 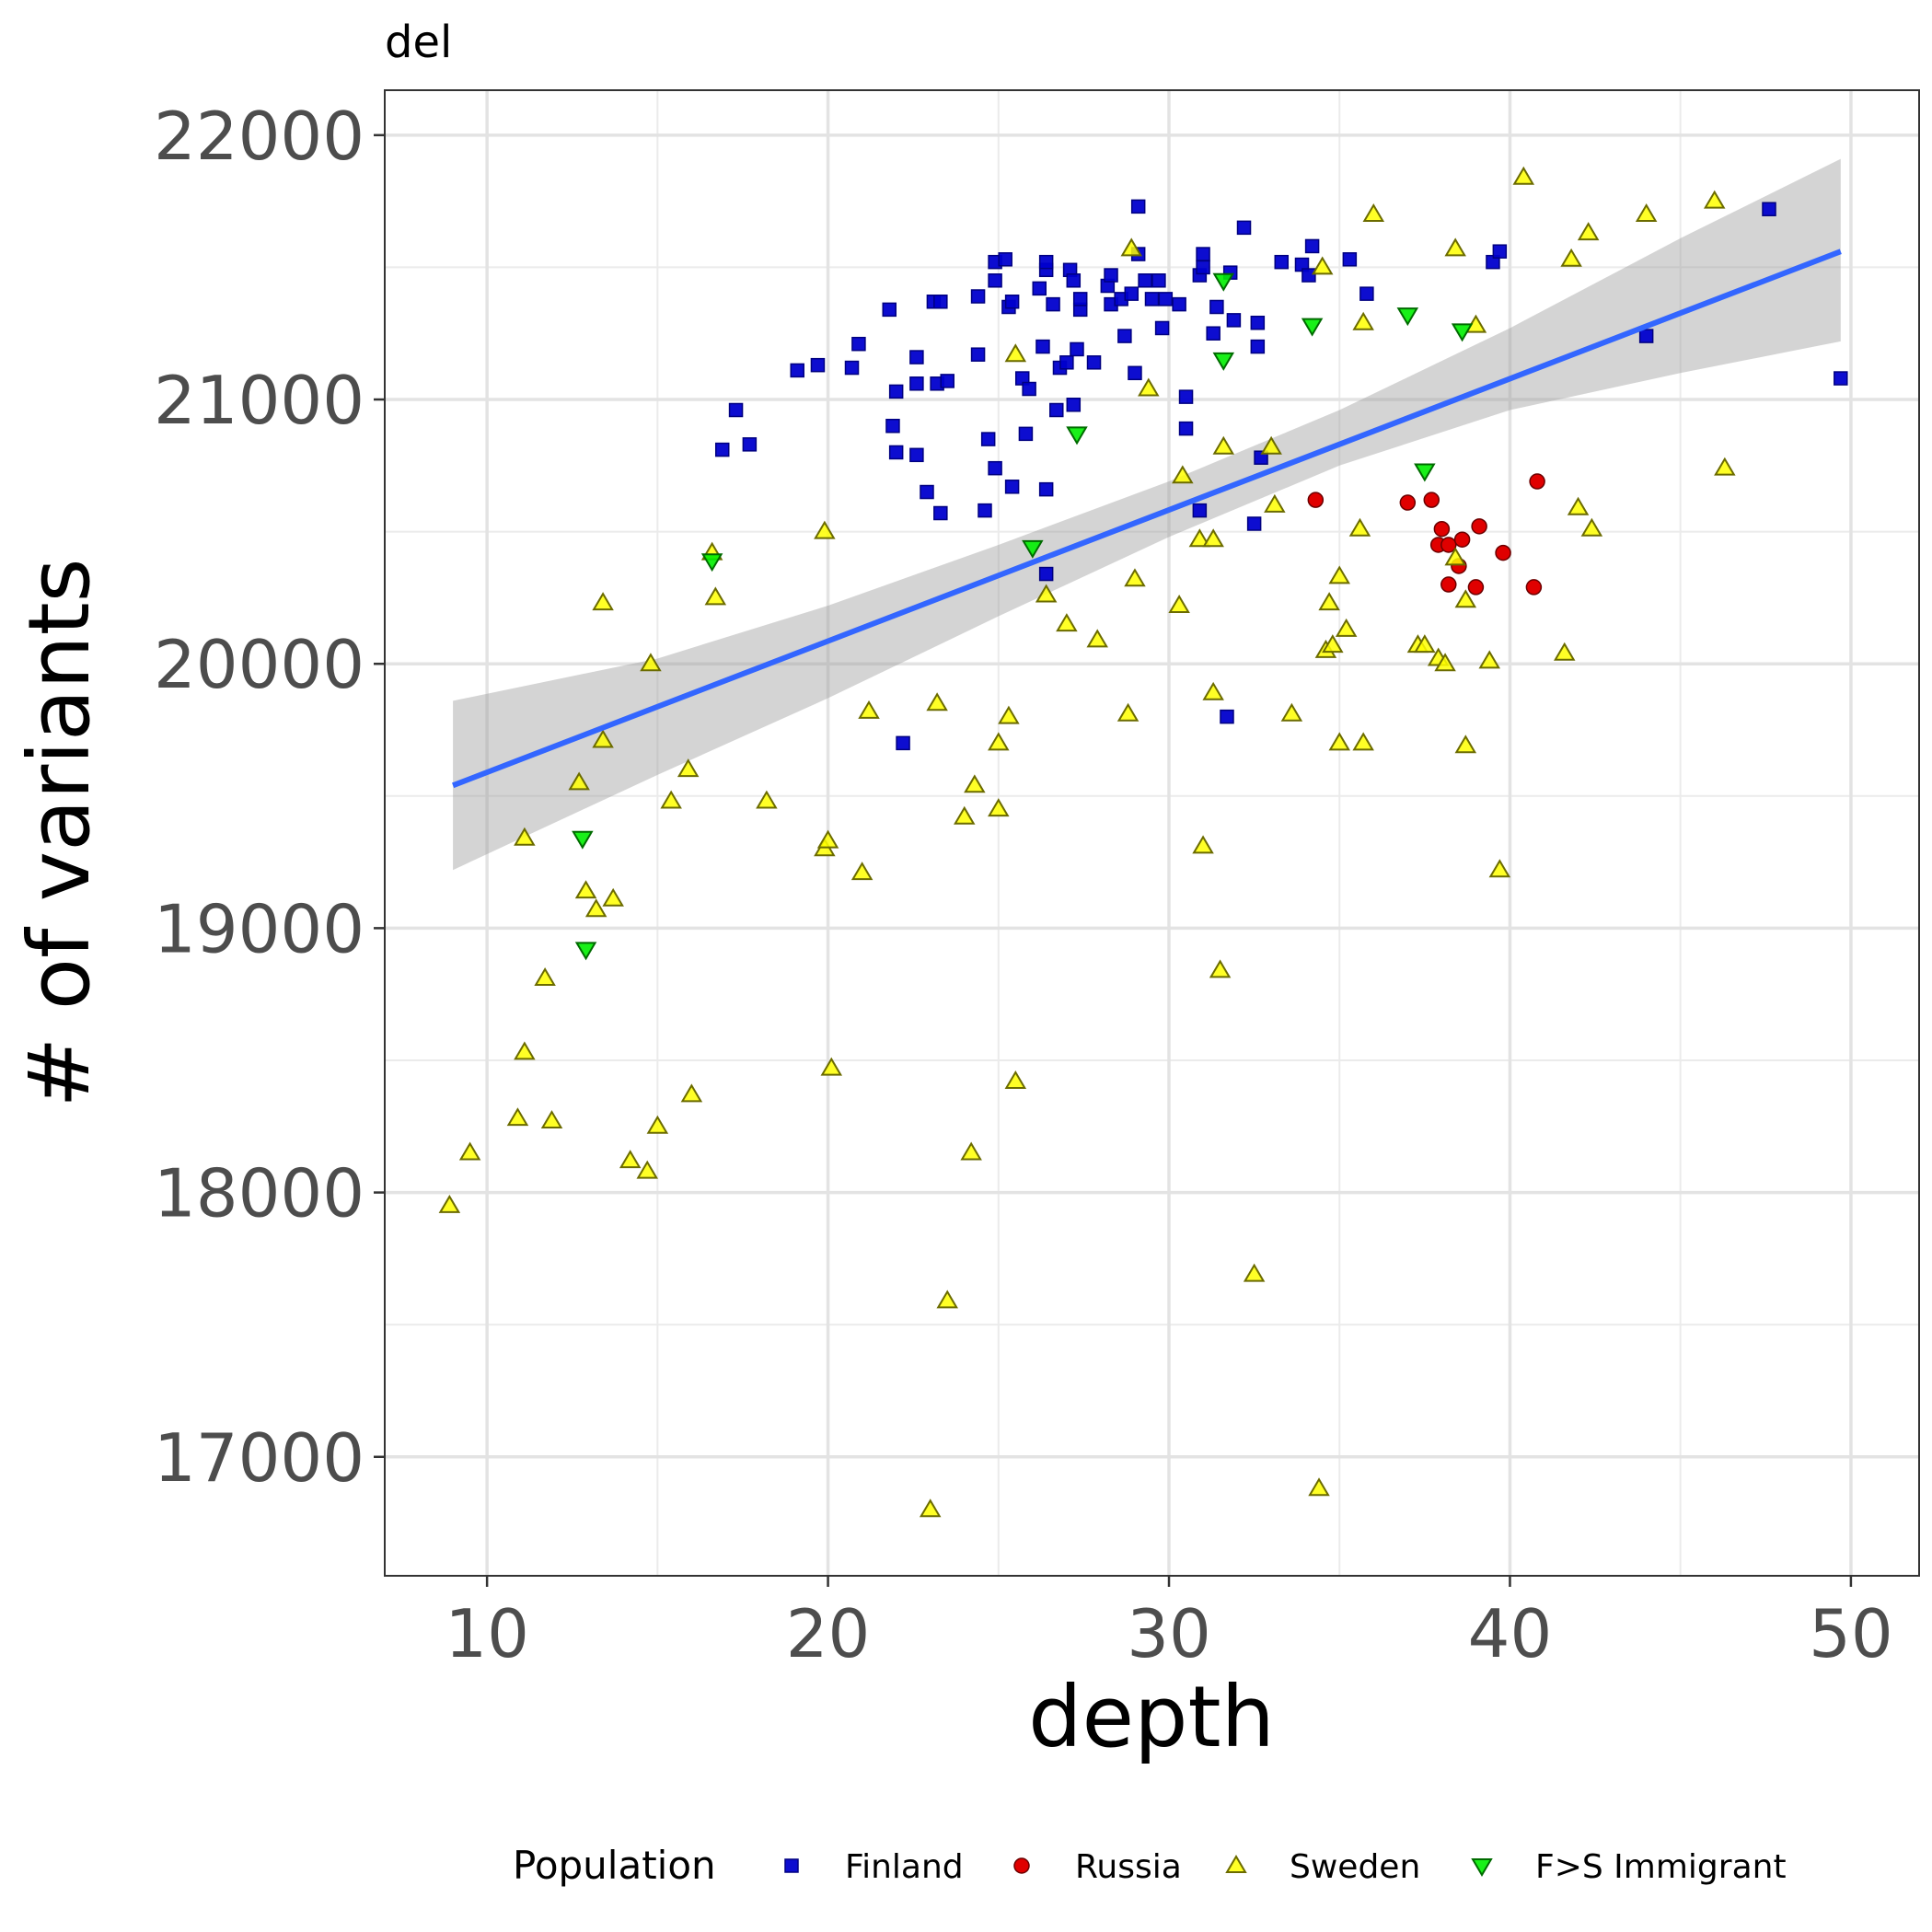 What do you see at coordinates (791, 1866) in the screenshot?
I see `legend-key-finland` at bounding box center [791, 1866].